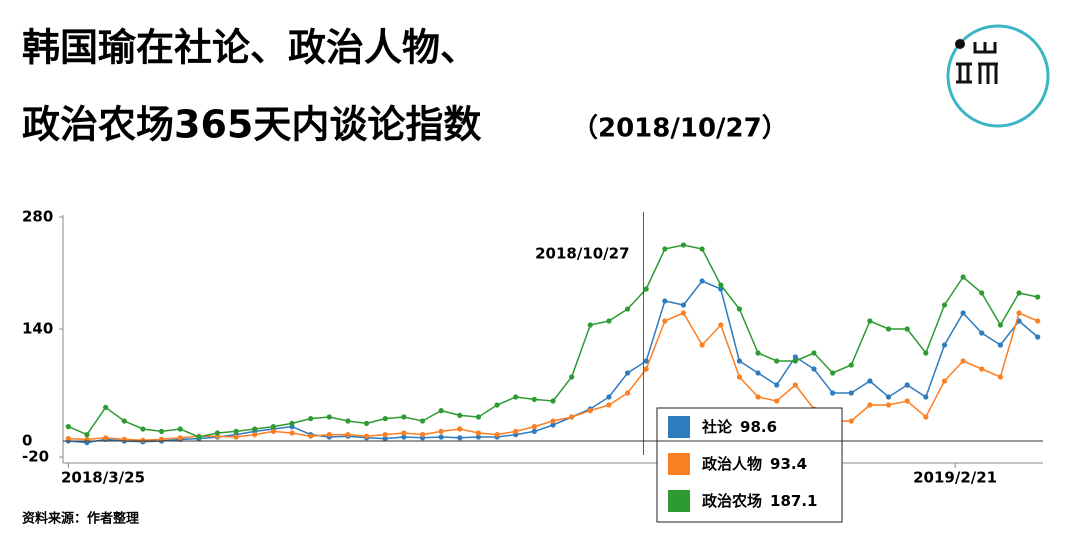  I want to click on source-note: 资料来源：作者整理, so click(80, 519).